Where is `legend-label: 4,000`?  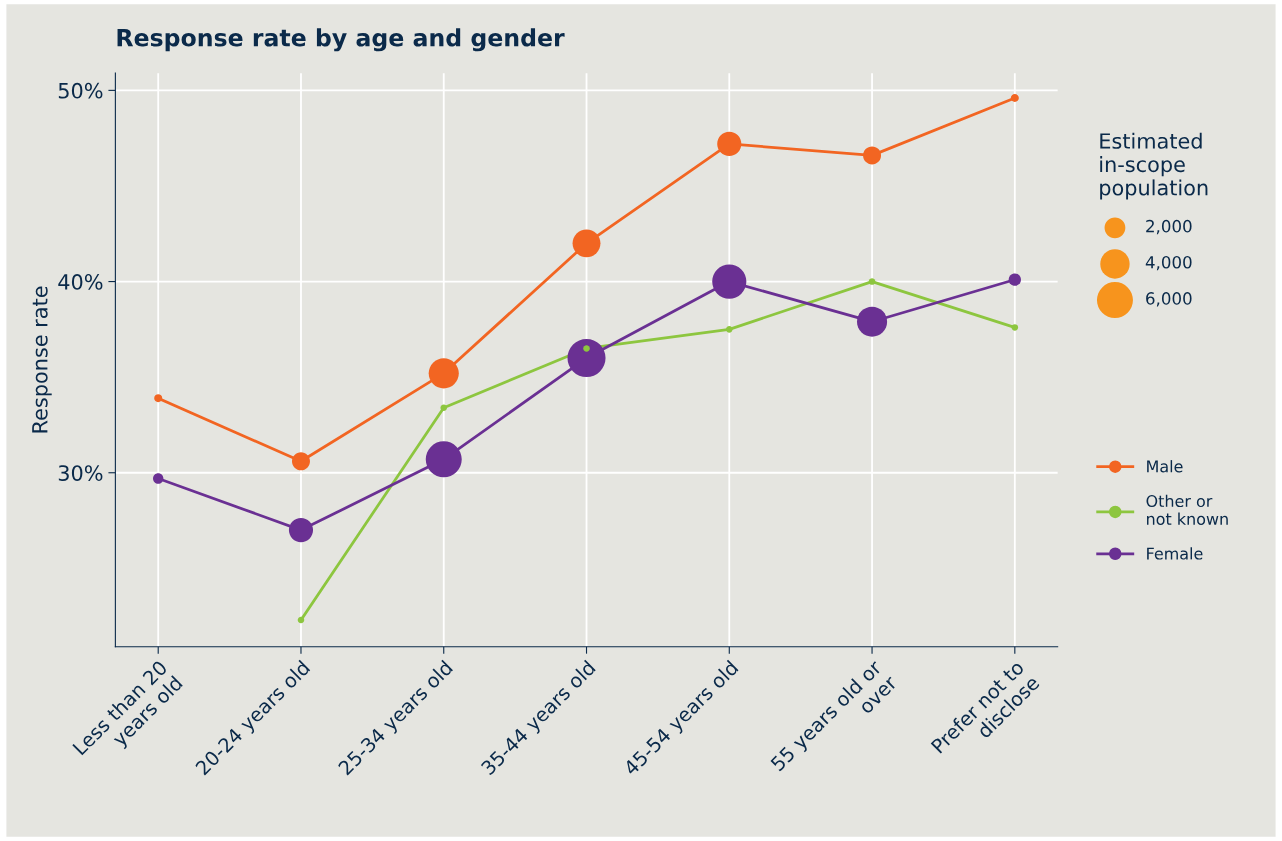 legend-label: 4,000 is located at coordinates (1168, 263).